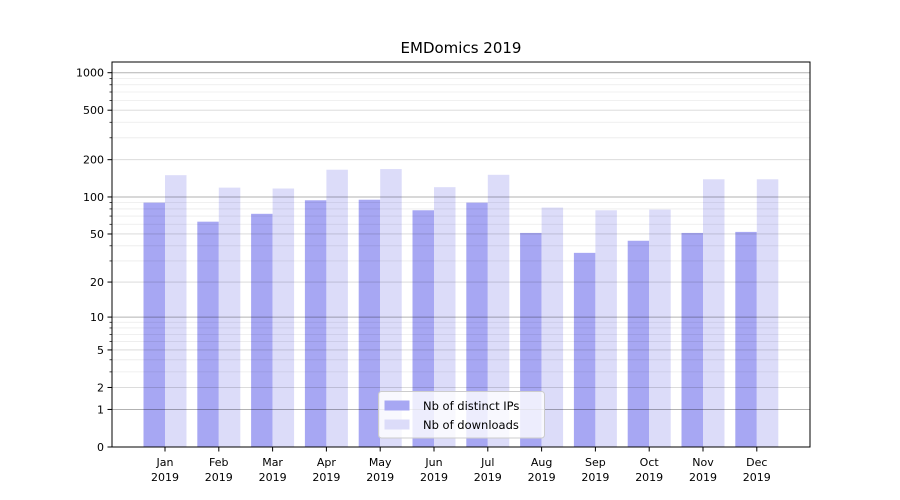 This screenshot has width=900, height=500. Describe the element at coordinates (93, 160) in the screenshot. I see `y-tick-label: 200` at that location.